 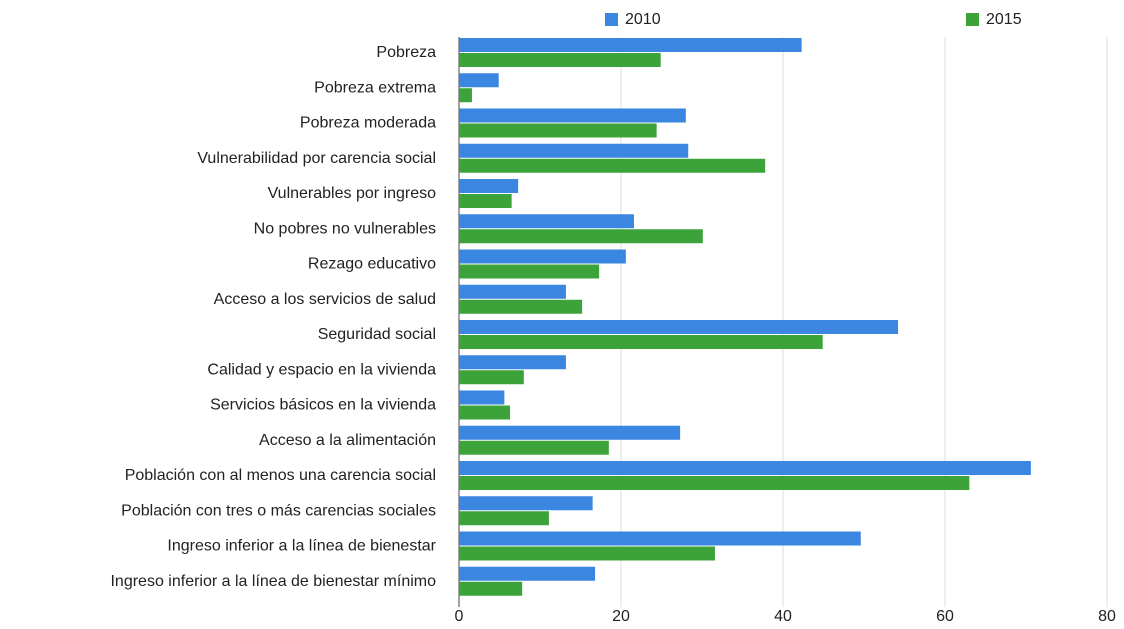 What do you see at coordinates (377, 334) in the screenshot?
I see `y-tick-label: Seguridad social` at bounding box center [377, 334].